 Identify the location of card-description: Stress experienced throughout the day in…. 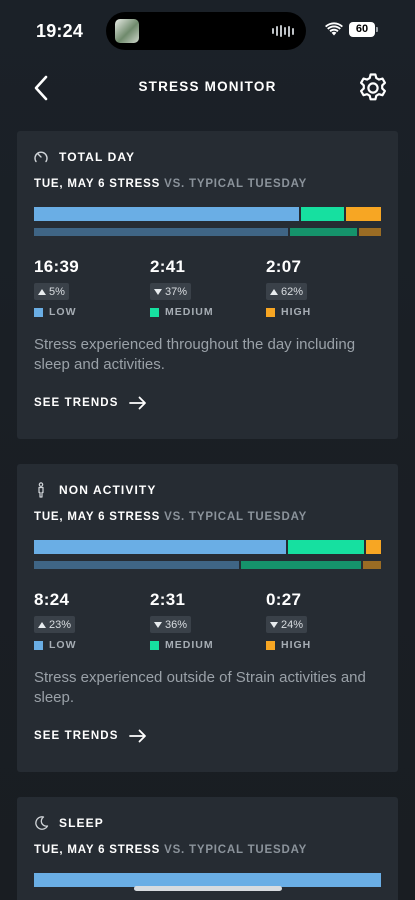
(195, 354).